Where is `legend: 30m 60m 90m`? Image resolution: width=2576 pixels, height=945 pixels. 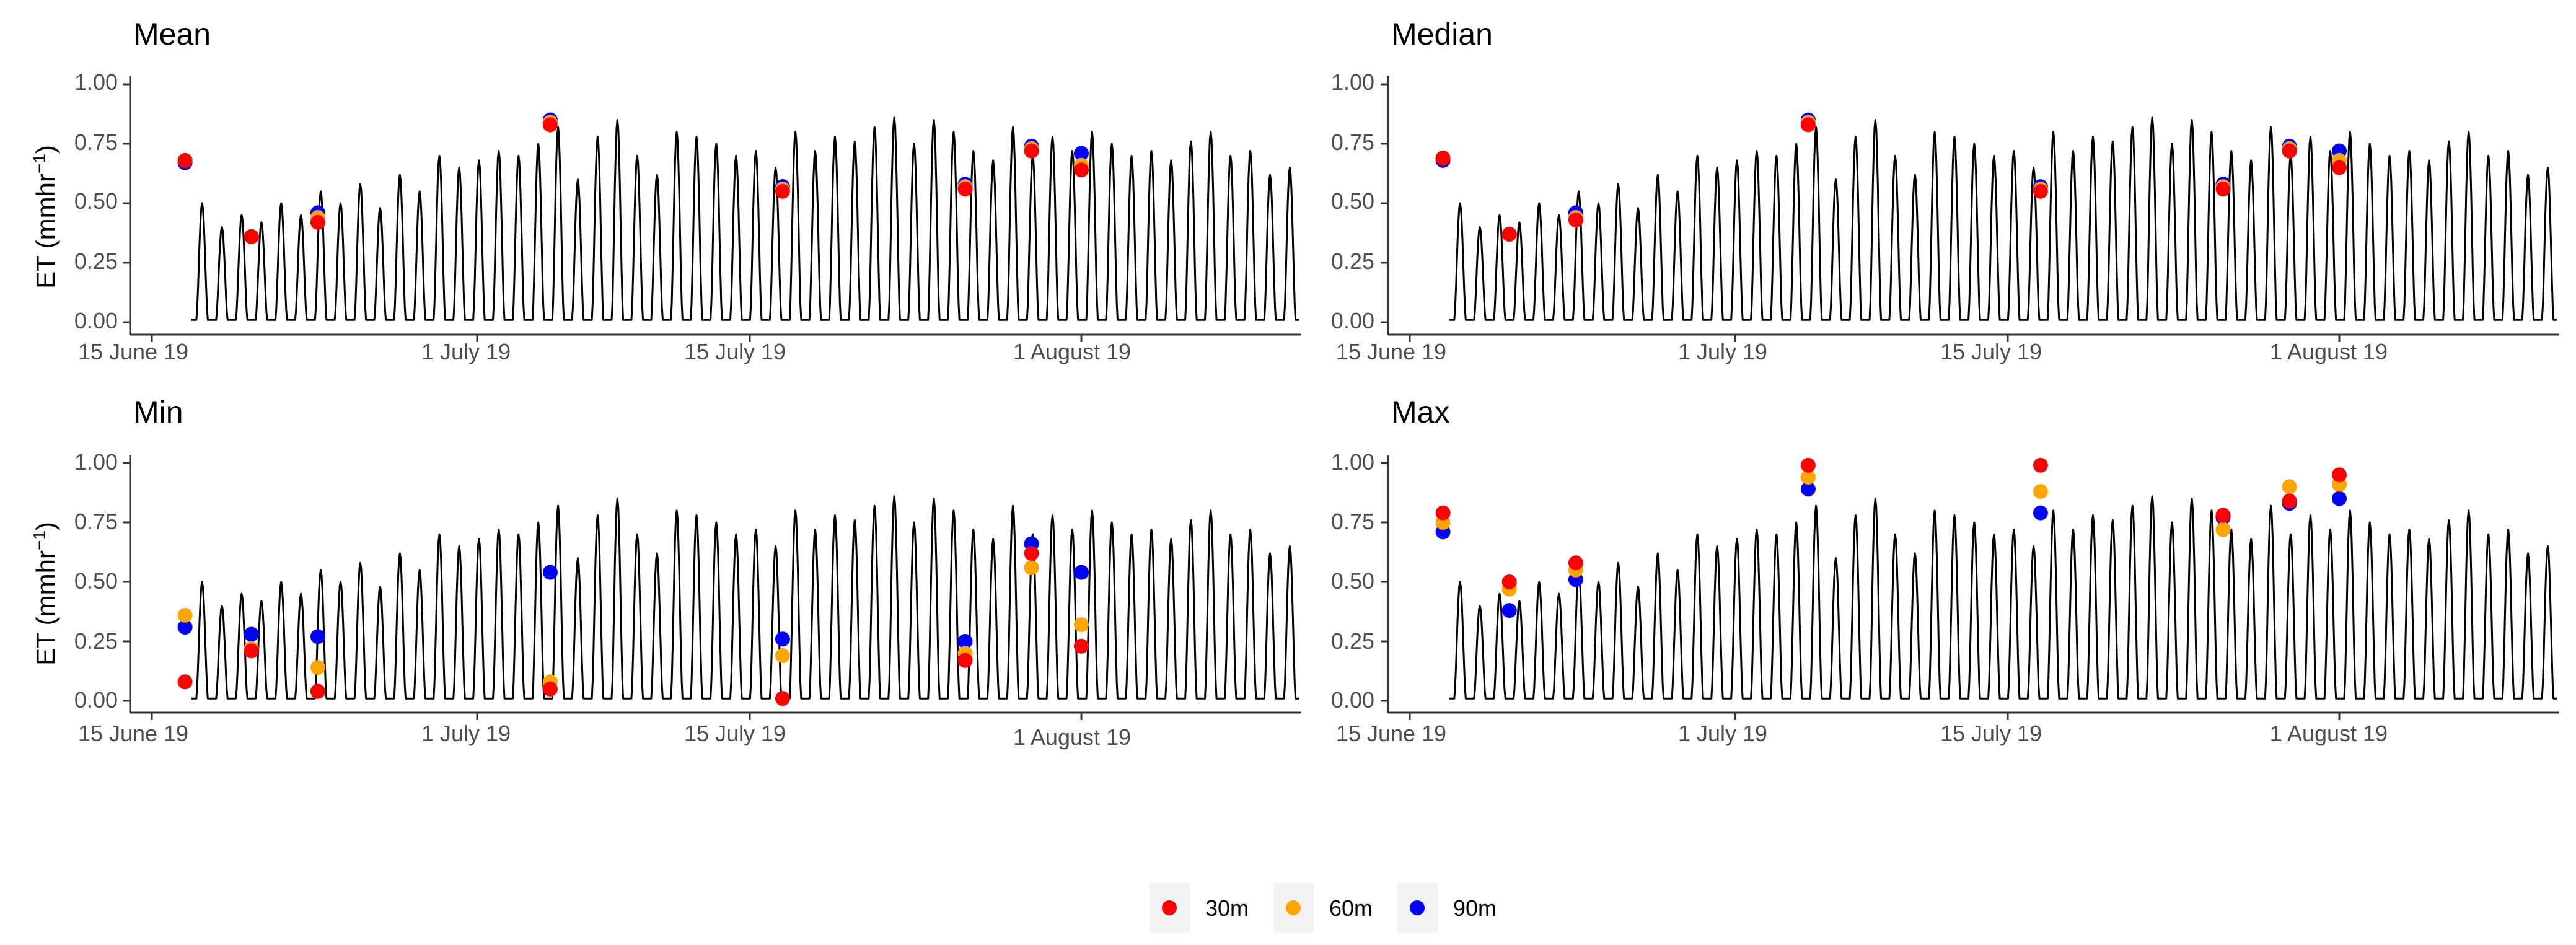
legend: 30m 60m 90m is located at coordinates (1324, 908).